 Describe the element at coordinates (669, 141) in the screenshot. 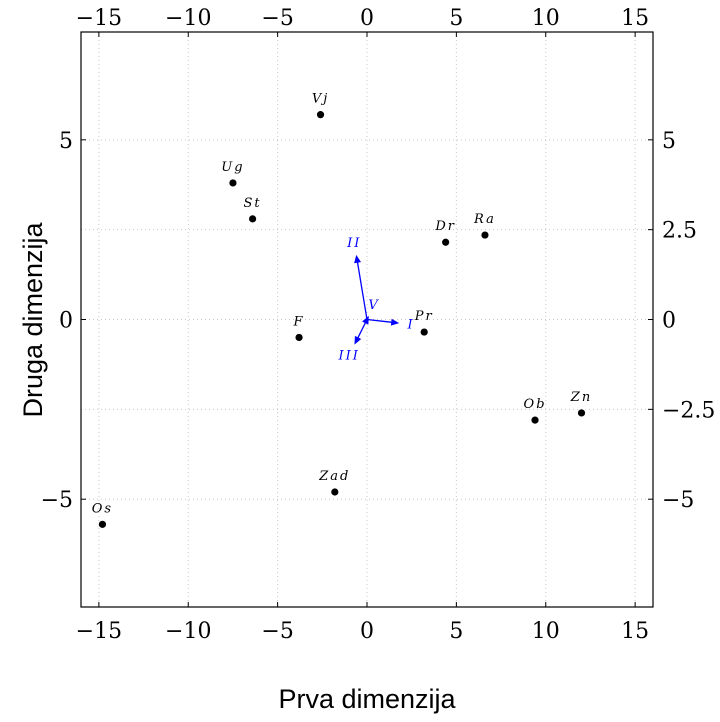

I see `y-tick-label-right: 5` at that location.